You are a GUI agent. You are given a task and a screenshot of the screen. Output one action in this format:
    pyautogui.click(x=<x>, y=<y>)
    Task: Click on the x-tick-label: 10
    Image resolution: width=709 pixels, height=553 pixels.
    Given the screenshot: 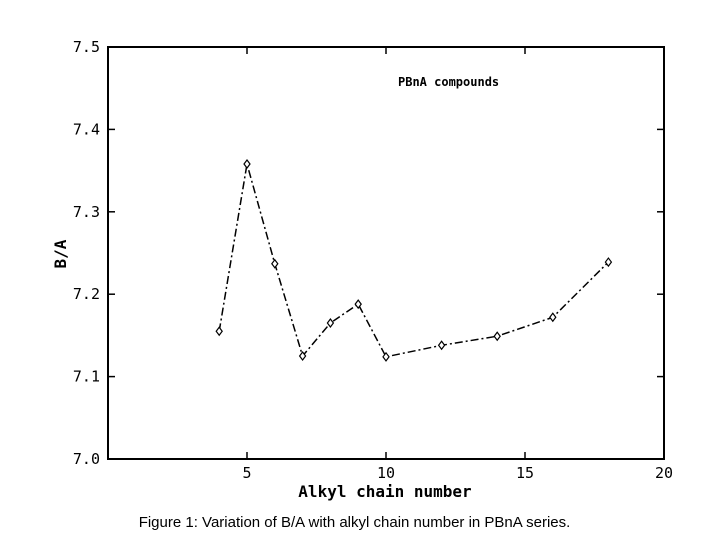 What is the action you would take?
    pyautogui.click(x=386, y=473)
    